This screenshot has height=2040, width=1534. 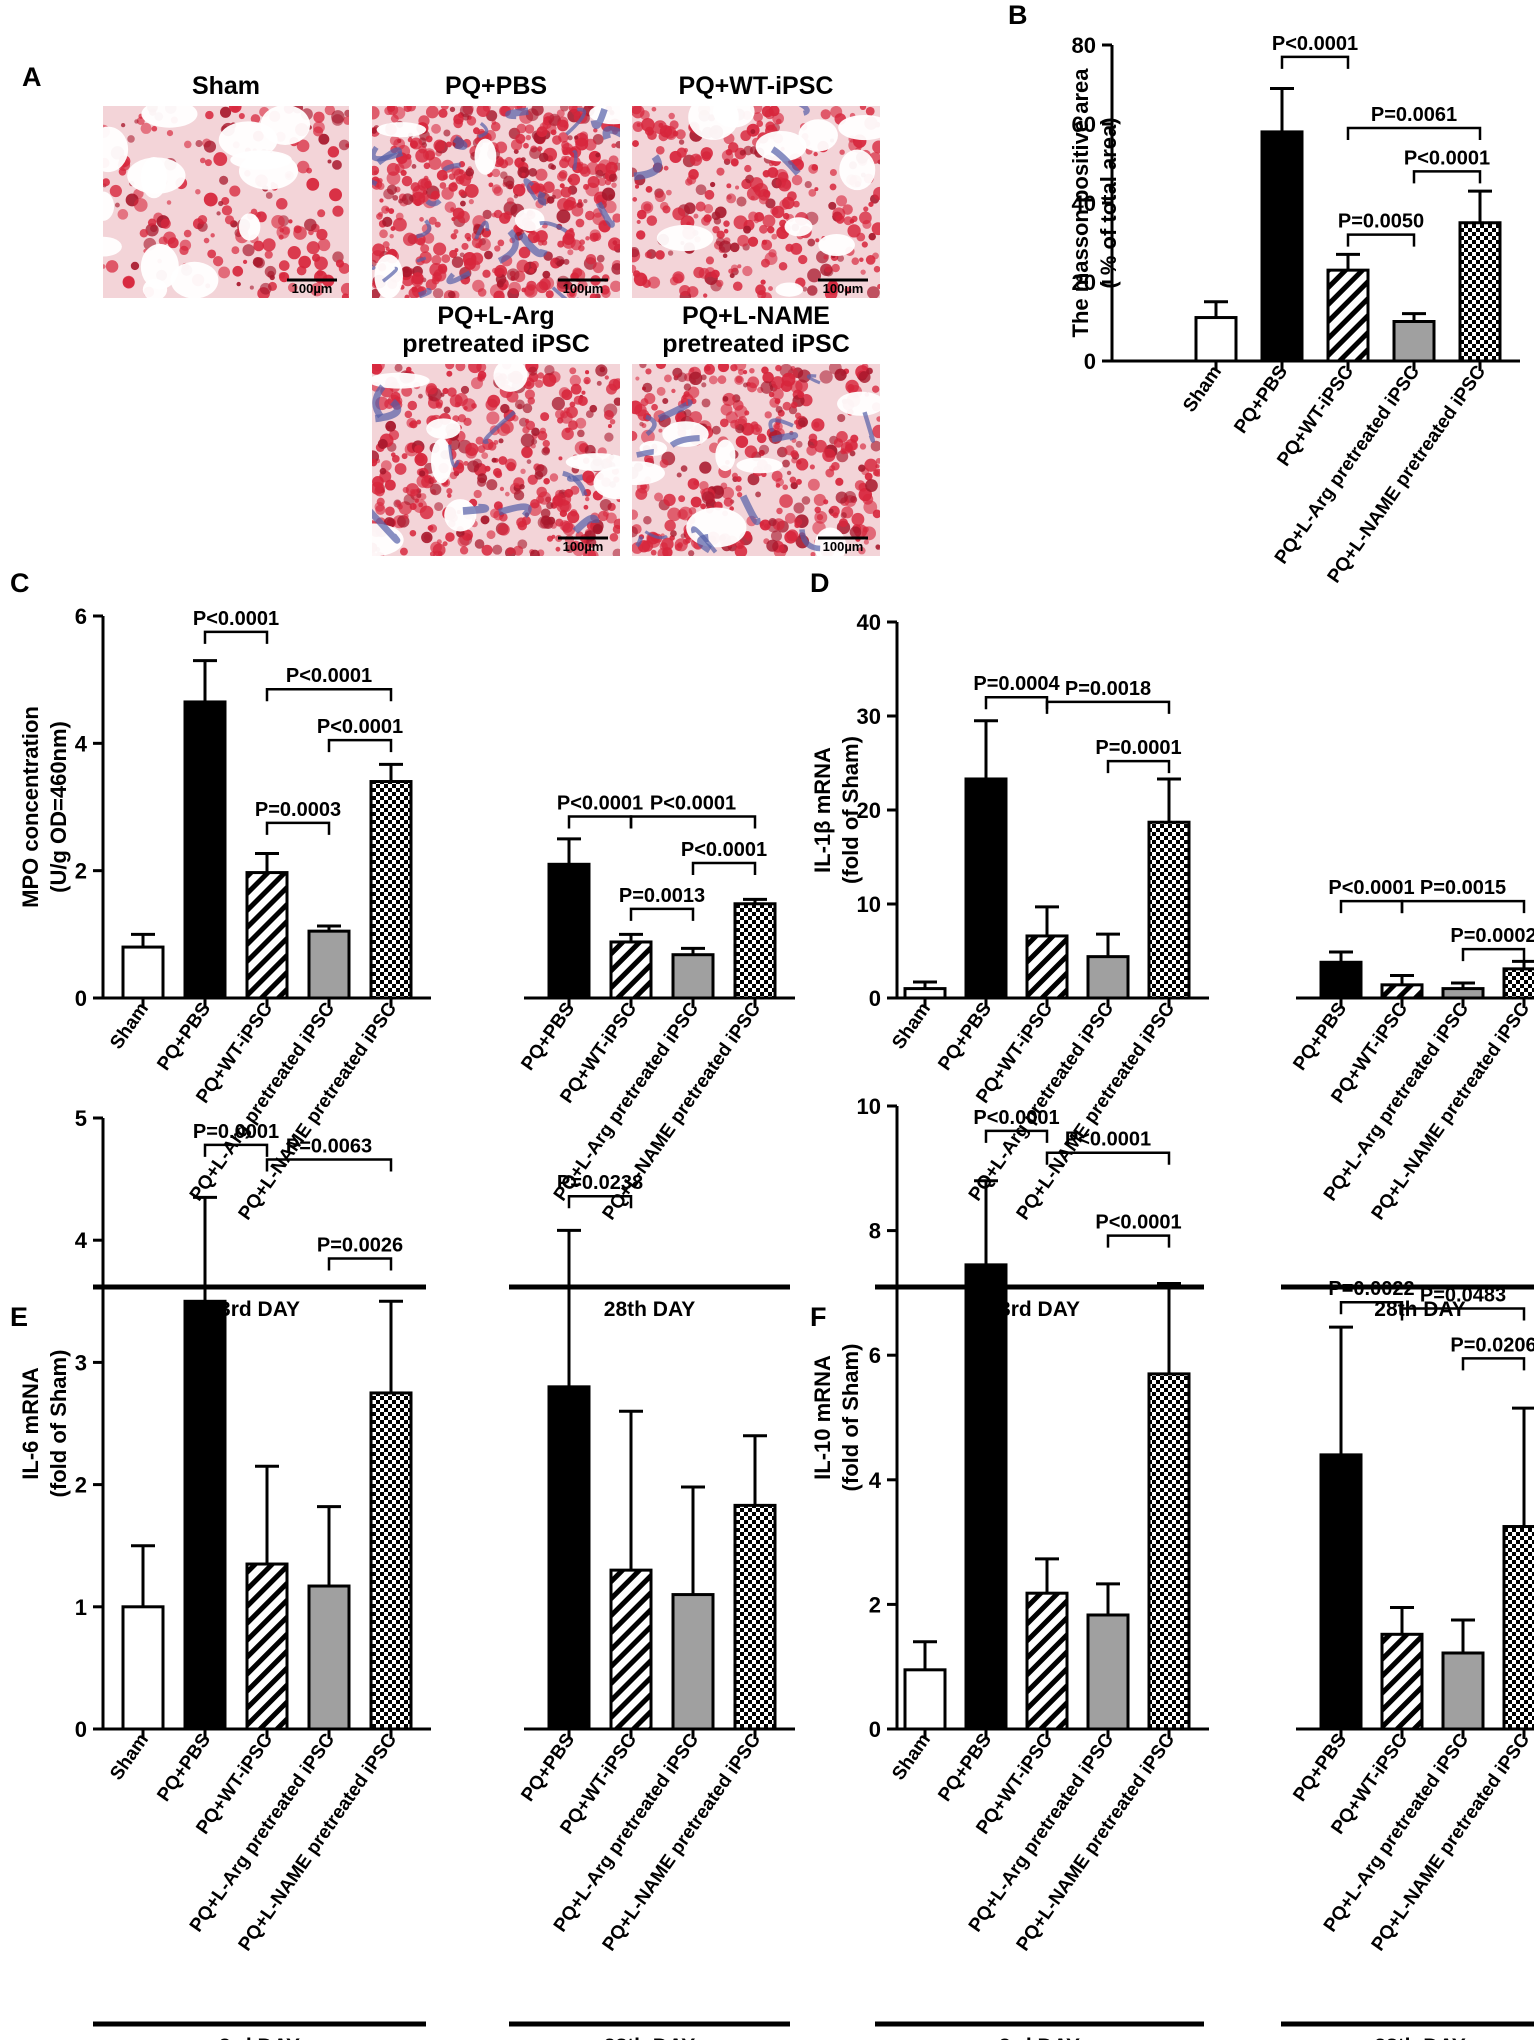 I want to click on p-value-label: P=0.0015, so click(x=1463, y=888).